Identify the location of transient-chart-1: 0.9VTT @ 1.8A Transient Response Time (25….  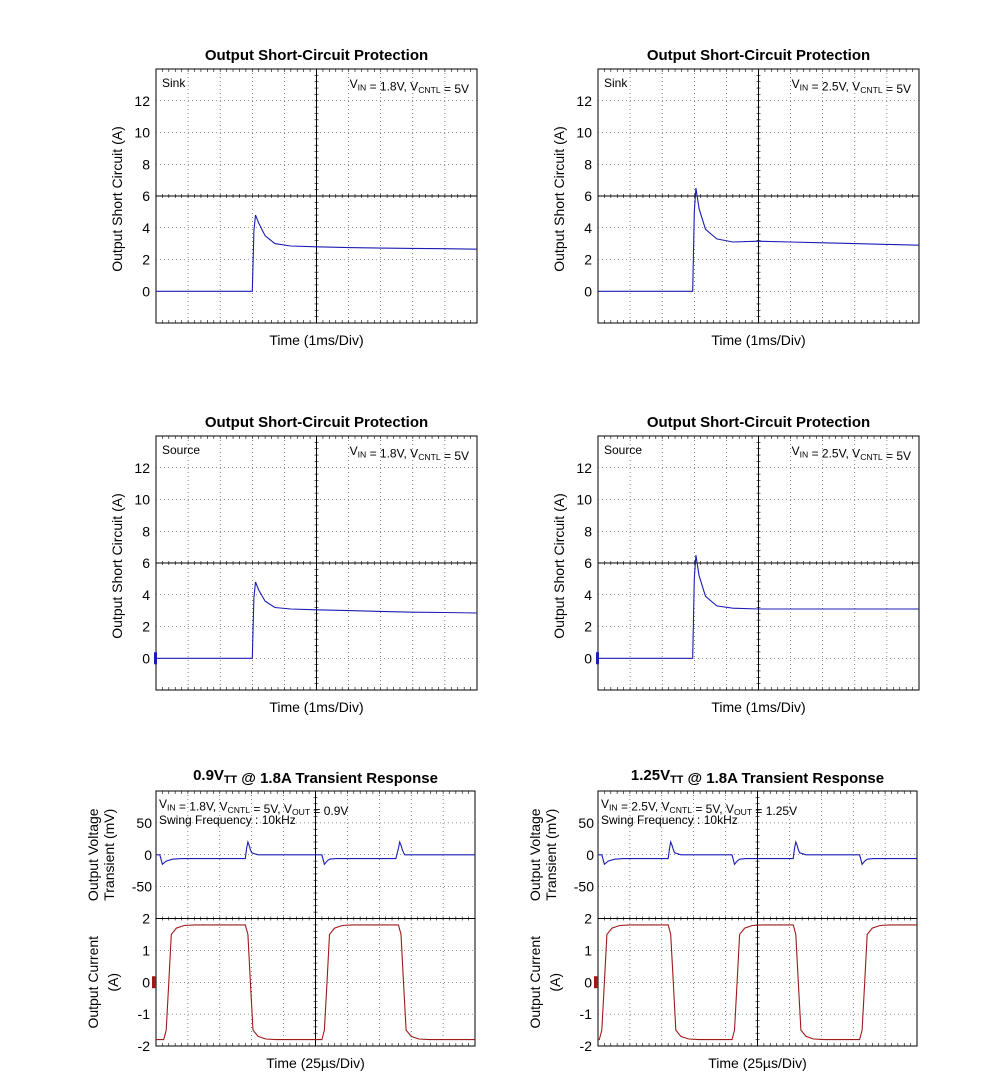
(280, 919).